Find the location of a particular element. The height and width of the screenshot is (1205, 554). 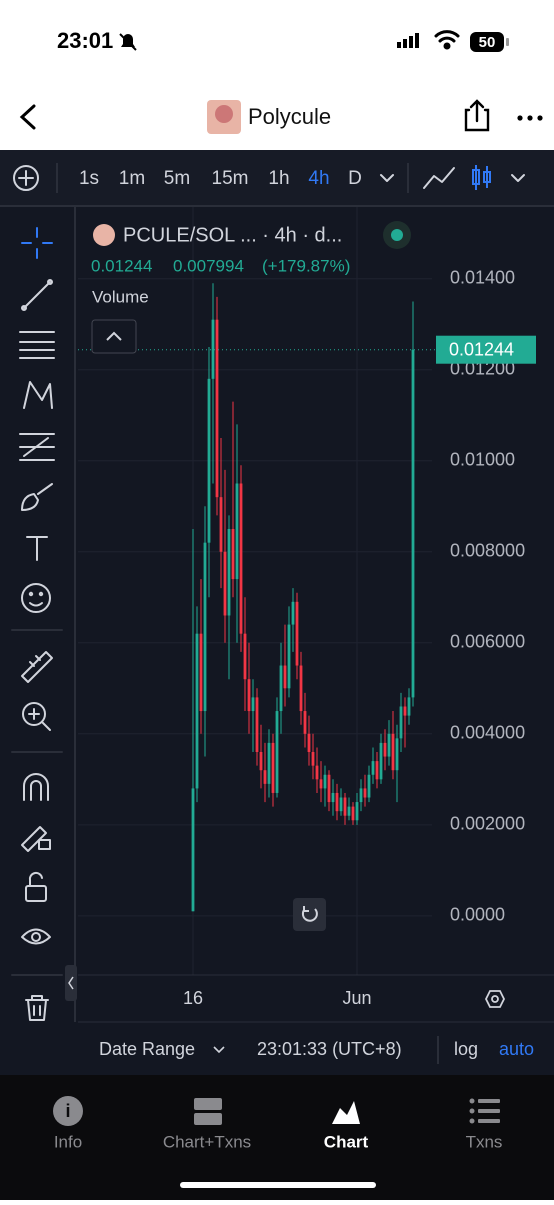

interval-button: 1m is located at coordinates (132, 178).